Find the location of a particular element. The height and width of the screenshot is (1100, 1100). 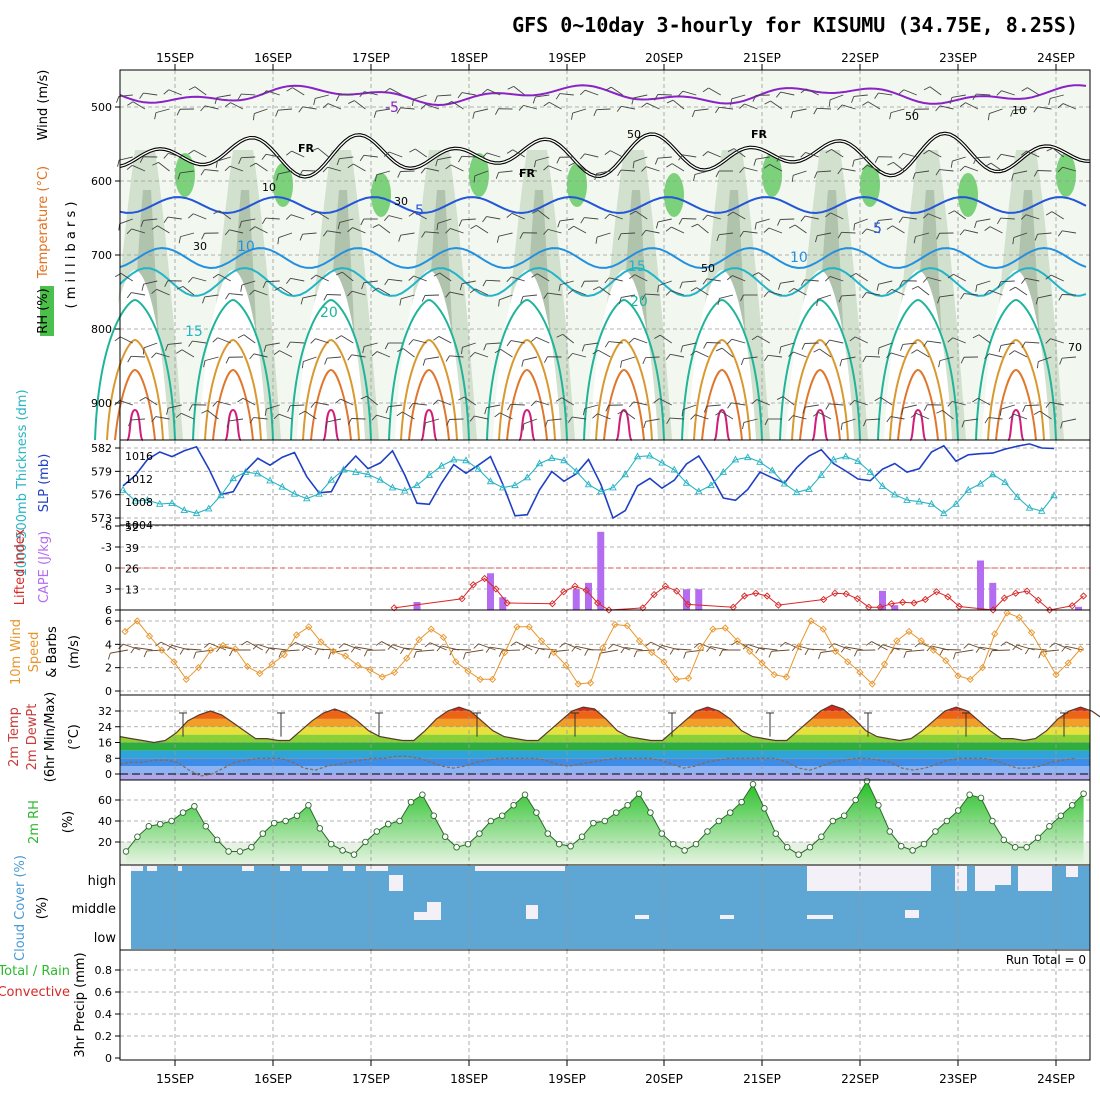

cloud-gap is located at coordinates (285, 868).